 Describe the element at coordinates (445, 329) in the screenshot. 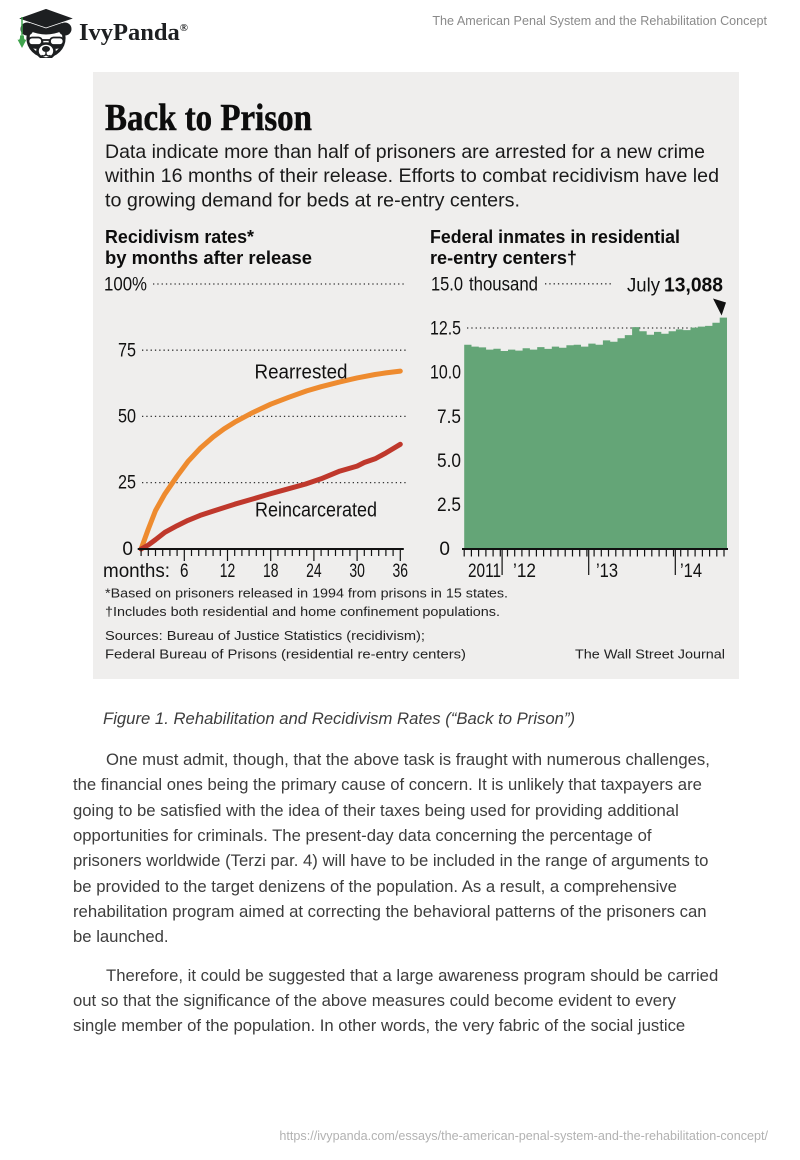

I see `svg-text: 12.5` at that location.